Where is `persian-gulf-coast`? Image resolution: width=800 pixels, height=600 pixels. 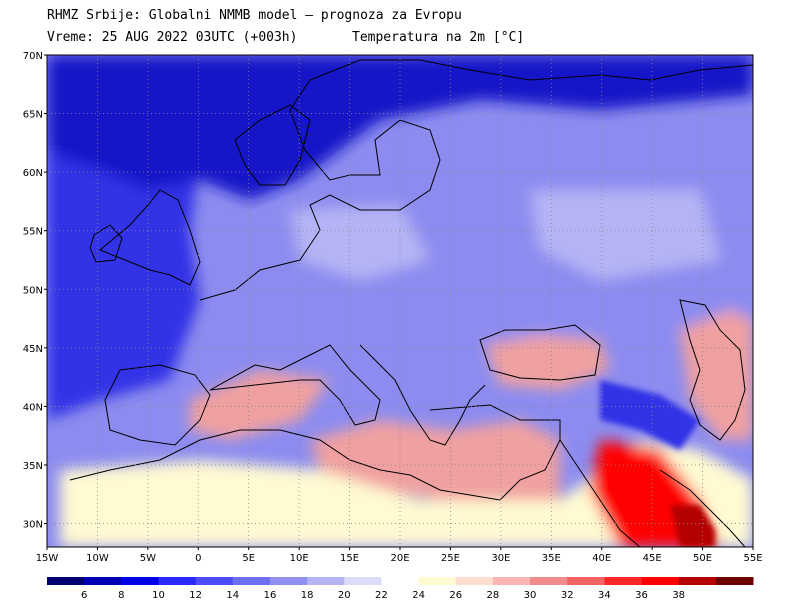
persian-gulf-coast is located at coordinates (702, 508).